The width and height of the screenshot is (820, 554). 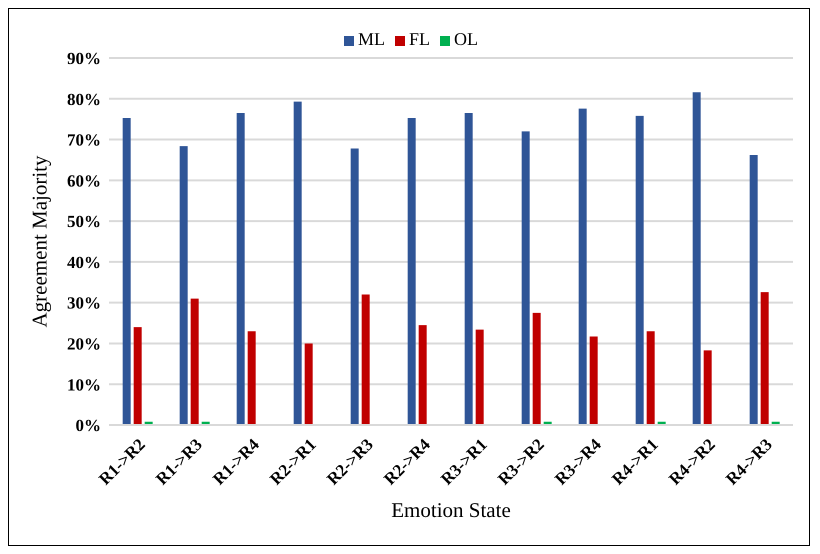 I want to click on x-axis-title: Emotion State, so click(x=451, y=510).